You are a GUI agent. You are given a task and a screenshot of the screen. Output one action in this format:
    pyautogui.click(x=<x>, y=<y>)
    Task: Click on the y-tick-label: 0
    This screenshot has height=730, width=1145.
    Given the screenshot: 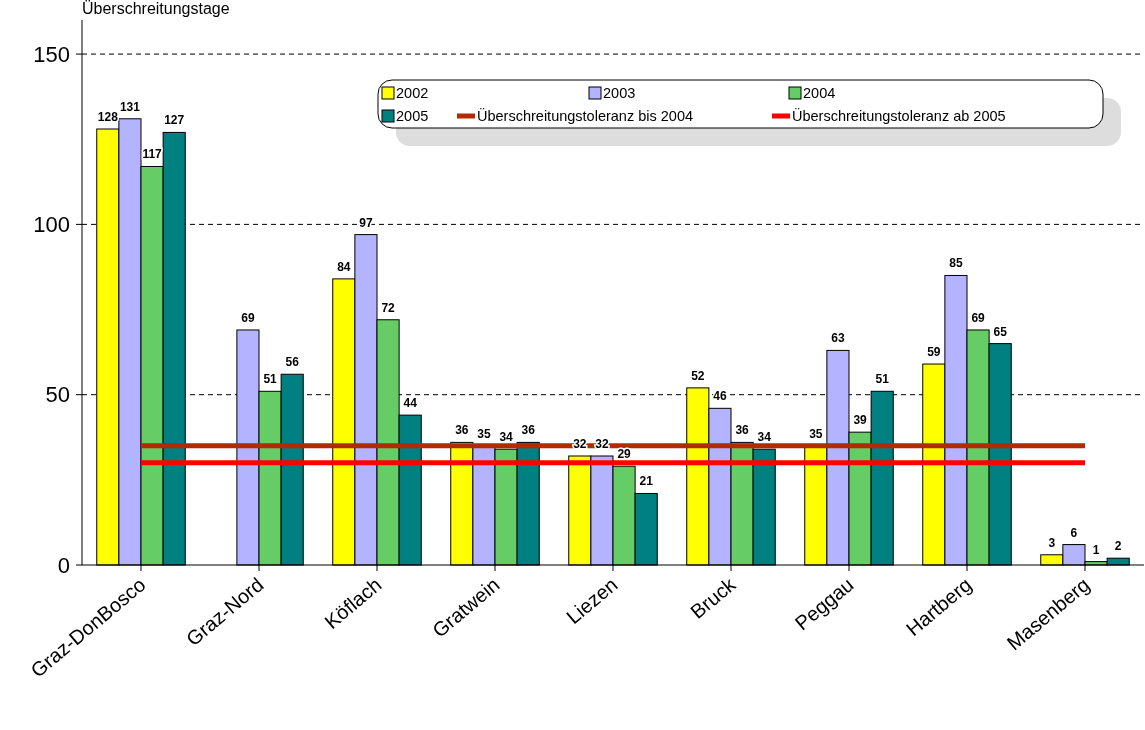 What is the action you would take?
    pyautogui.click(x=63, y=565)
    